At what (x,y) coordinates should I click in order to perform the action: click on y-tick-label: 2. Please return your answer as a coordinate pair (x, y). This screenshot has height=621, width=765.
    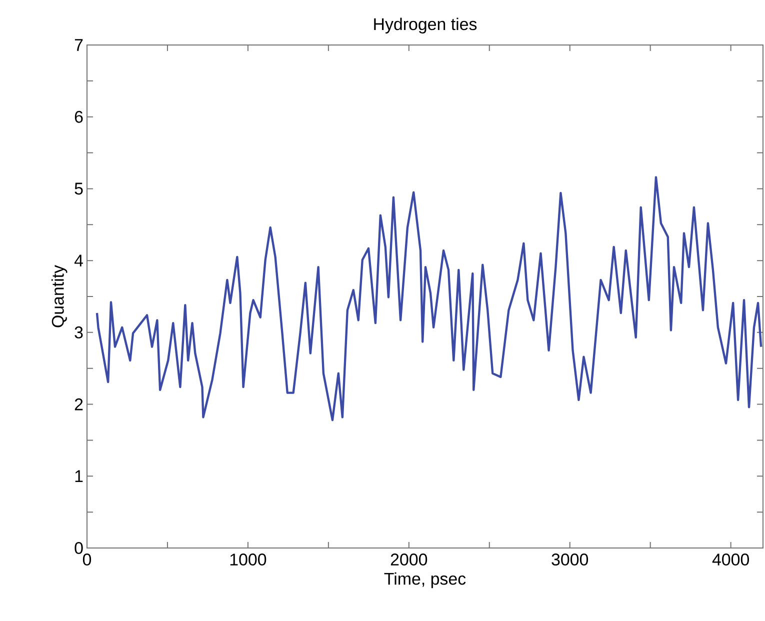
    Looking at the image, I should click on (78, 404).